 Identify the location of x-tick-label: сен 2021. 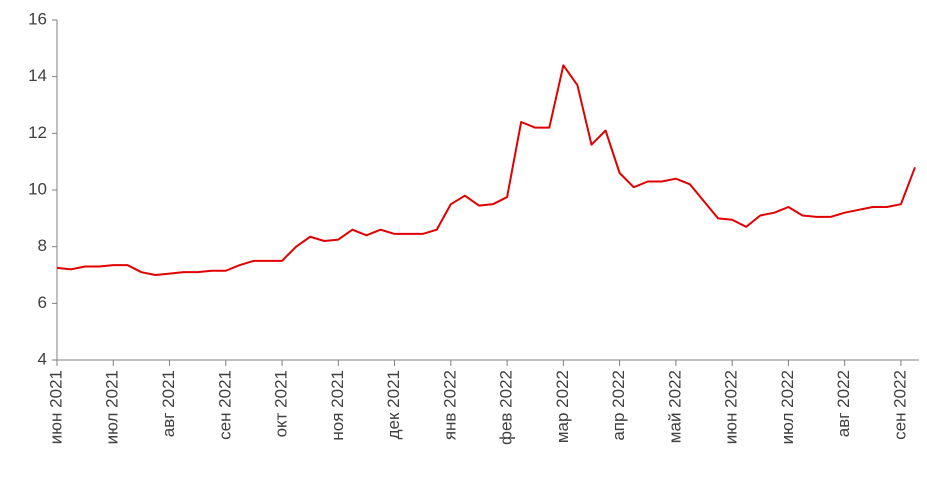
(224, 405).